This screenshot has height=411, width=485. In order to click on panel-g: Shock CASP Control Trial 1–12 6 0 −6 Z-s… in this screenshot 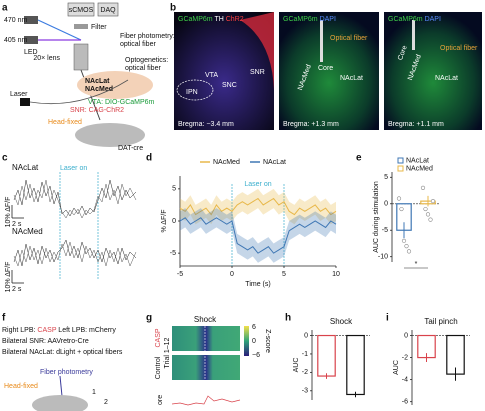, I will do `click(213, 363)`.